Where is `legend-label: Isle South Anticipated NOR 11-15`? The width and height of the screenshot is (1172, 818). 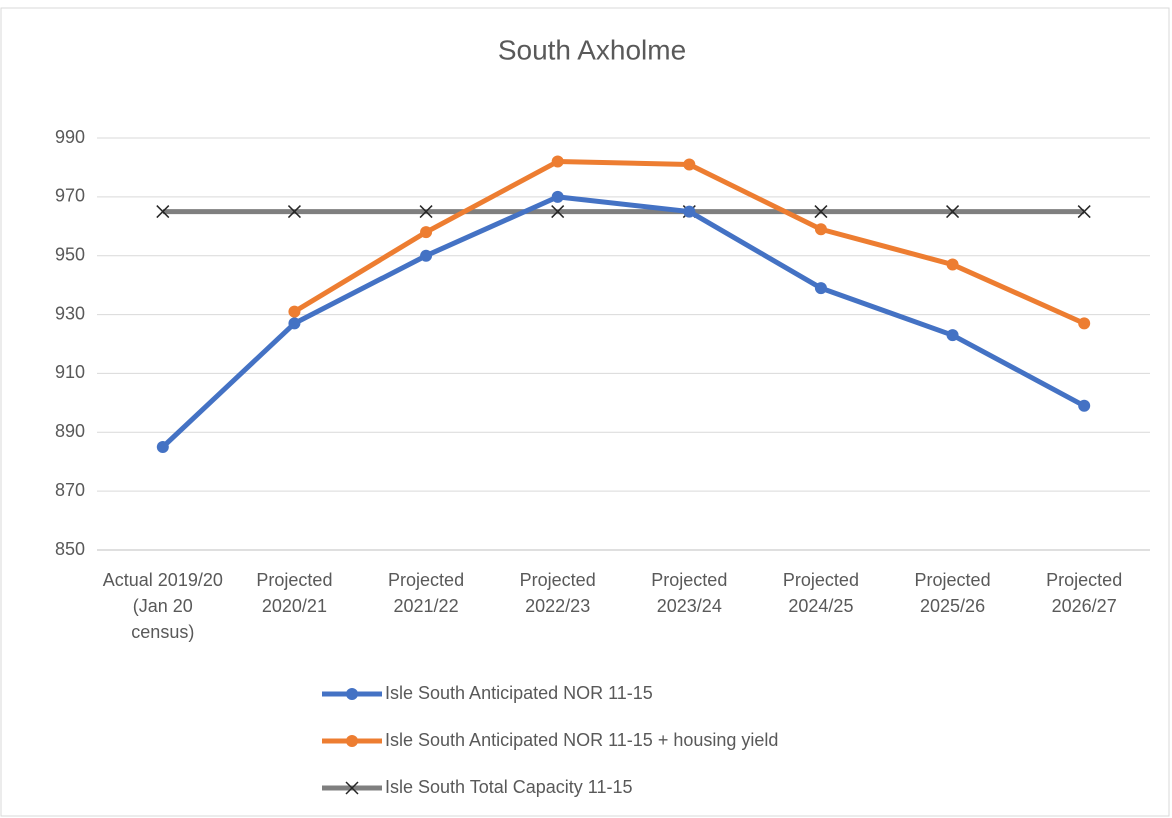 legend-label: Isle South Anticipated NOR 11-15 is located at coordinates (519, 693).